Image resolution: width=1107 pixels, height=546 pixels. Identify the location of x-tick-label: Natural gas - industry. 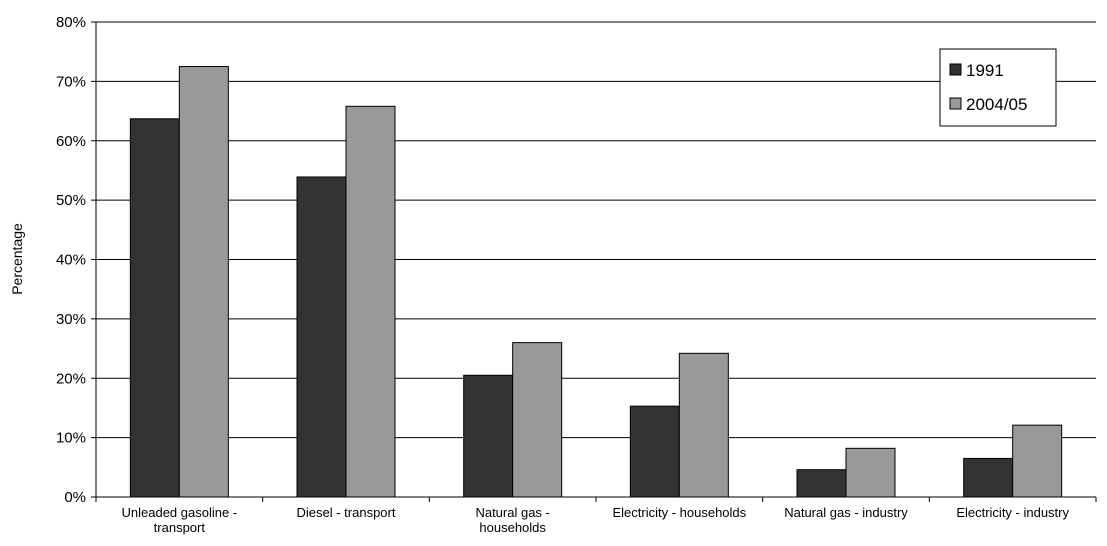
(846, 512).